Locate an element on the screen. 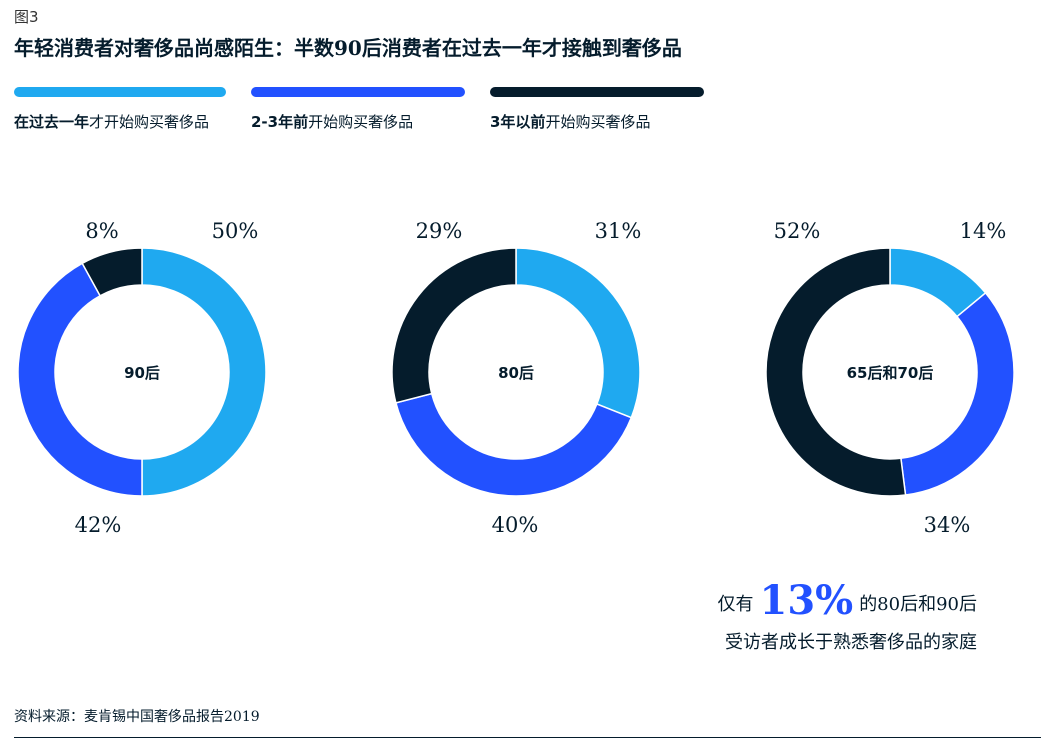  legend-label-bold: 2-3年前 is located at coordinates (280, 122).